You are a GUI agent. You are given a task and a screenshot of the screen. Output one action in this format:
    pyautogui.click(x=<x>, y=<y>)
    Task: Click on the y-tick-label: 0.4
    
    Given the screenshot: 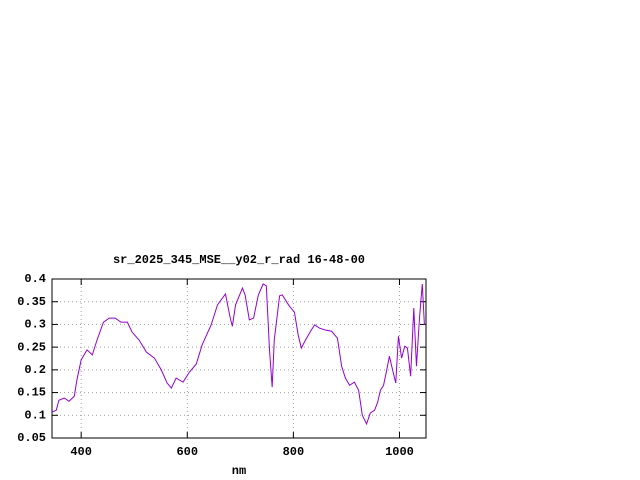 What is the action you would take?
    pyautogui.click(x=35, y=279)
    